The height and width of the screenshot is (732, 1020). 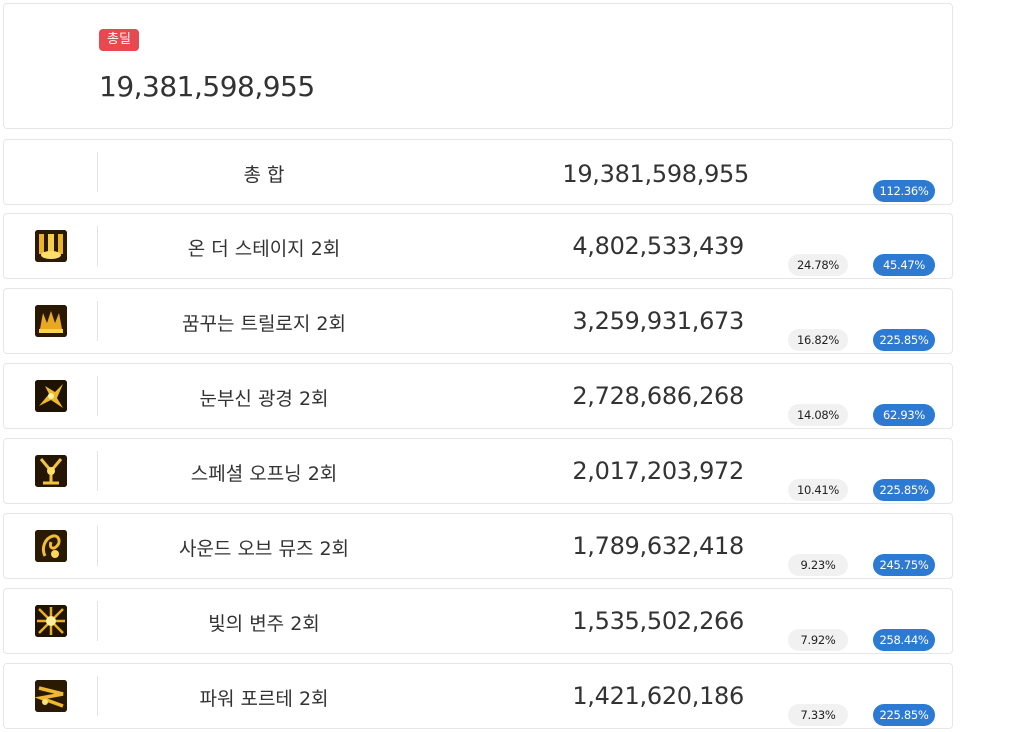 What do you see at coordinates (658, 621) in the screenshot?
I see `skill-damage: 1,535,502,266` at bounding box center [658, 621].